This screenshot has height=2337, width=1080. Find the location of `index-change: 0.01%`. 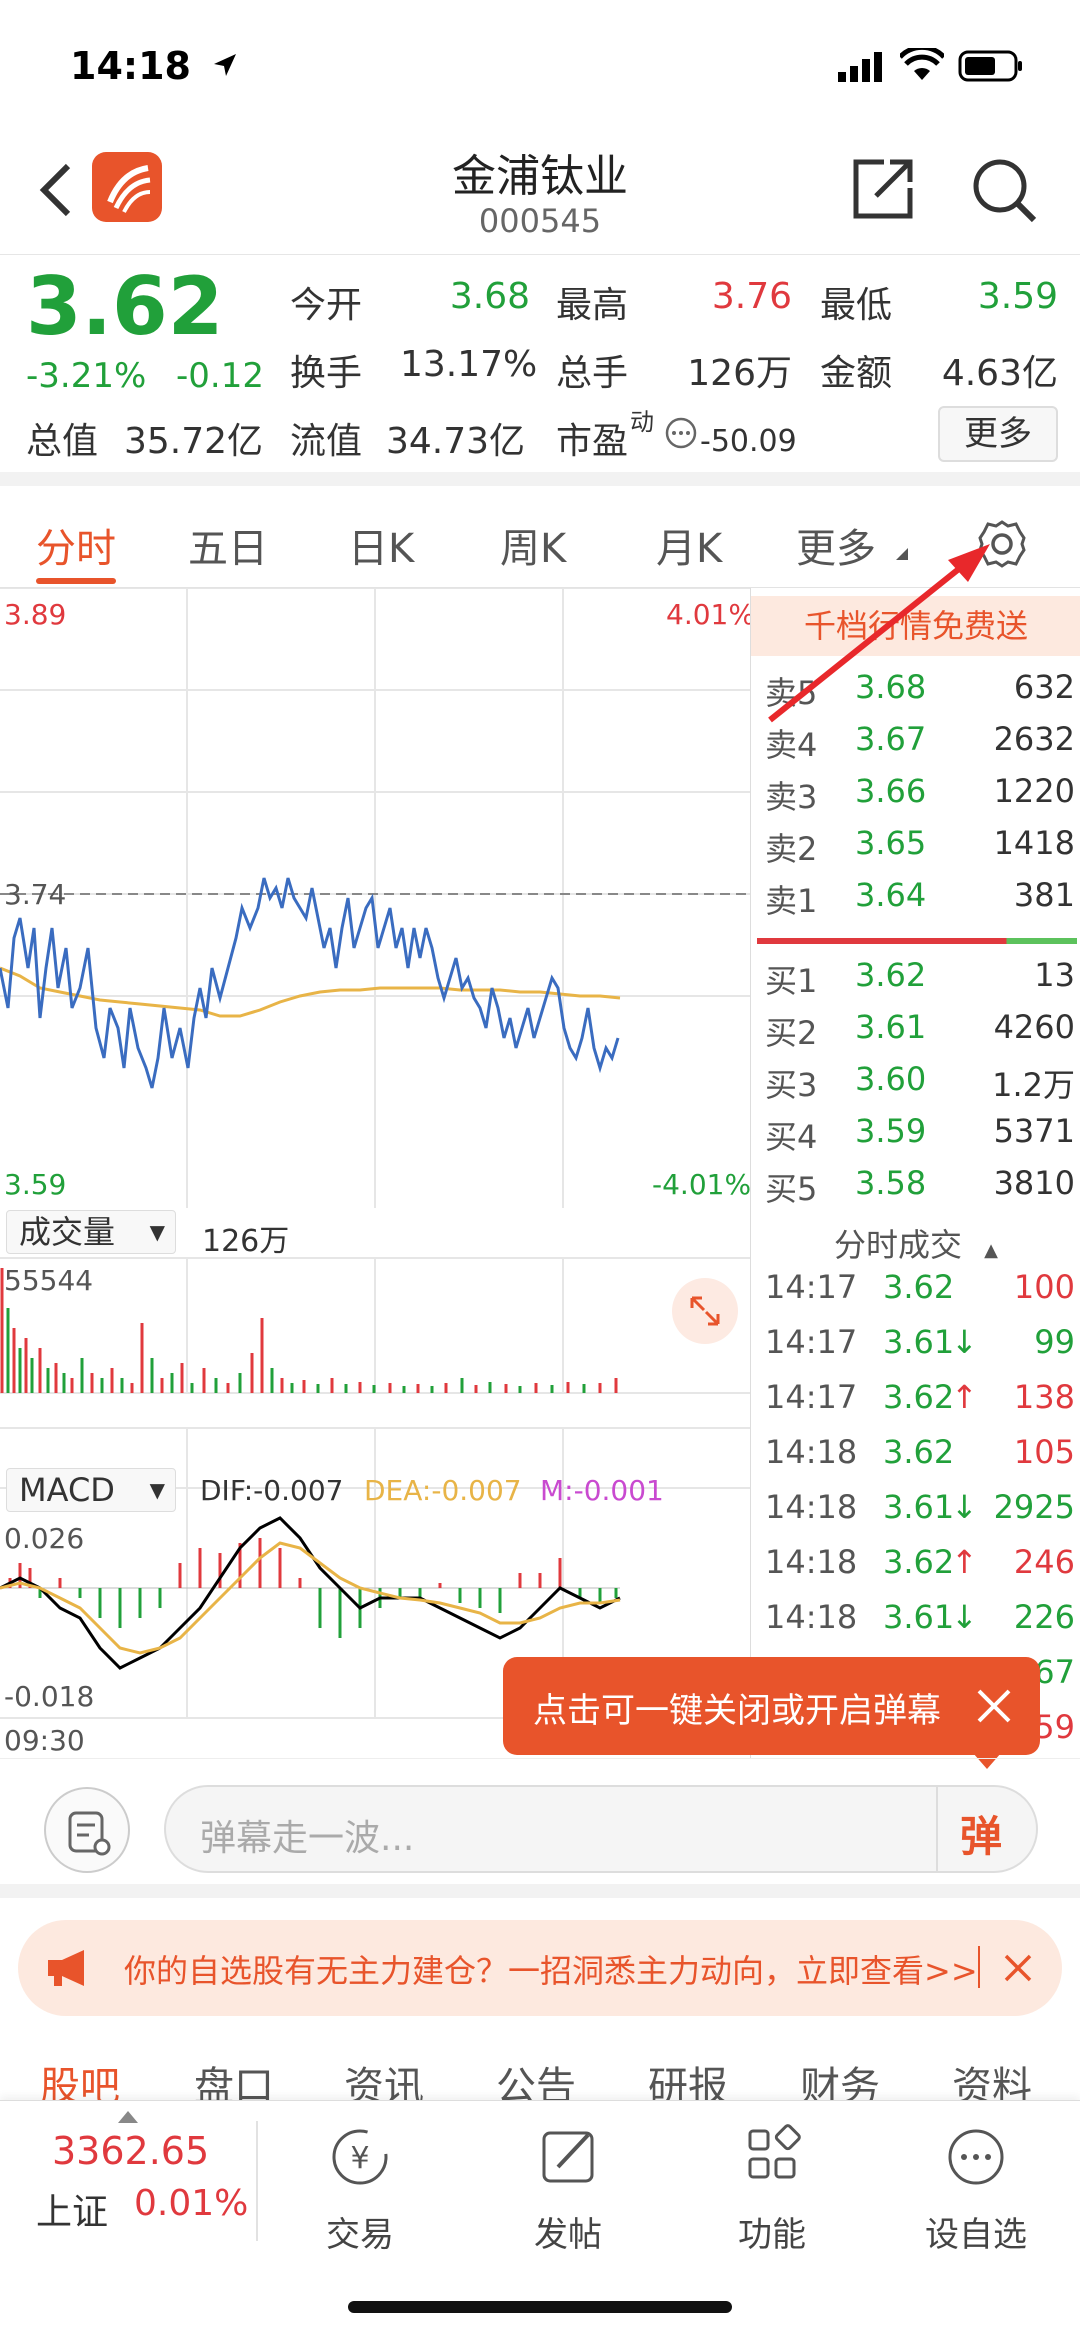

index-change: 0.01% is located at coordinates (191, 2203).